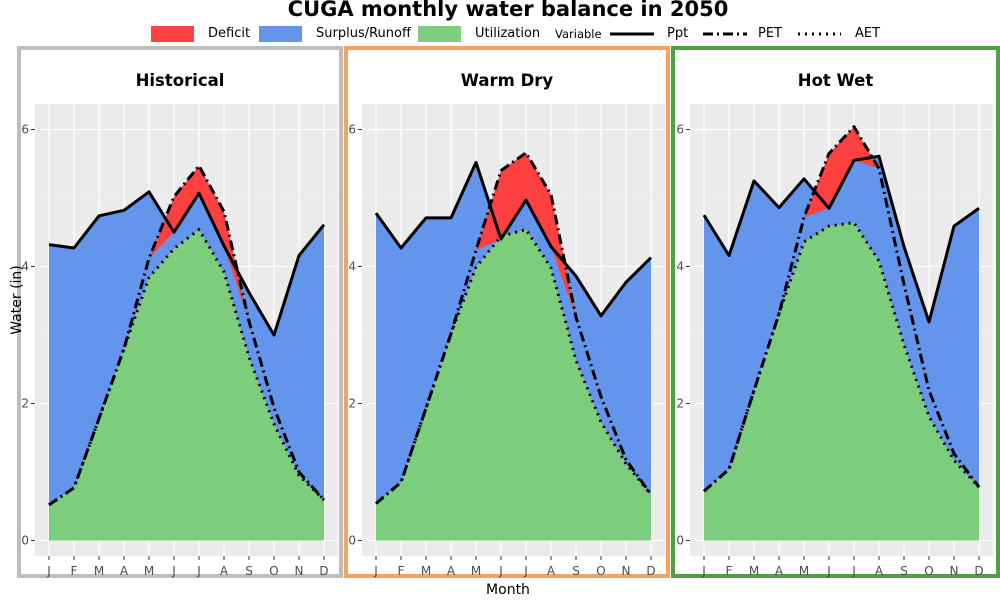  I want to click on legend-key-ppt, so click(632, 34).